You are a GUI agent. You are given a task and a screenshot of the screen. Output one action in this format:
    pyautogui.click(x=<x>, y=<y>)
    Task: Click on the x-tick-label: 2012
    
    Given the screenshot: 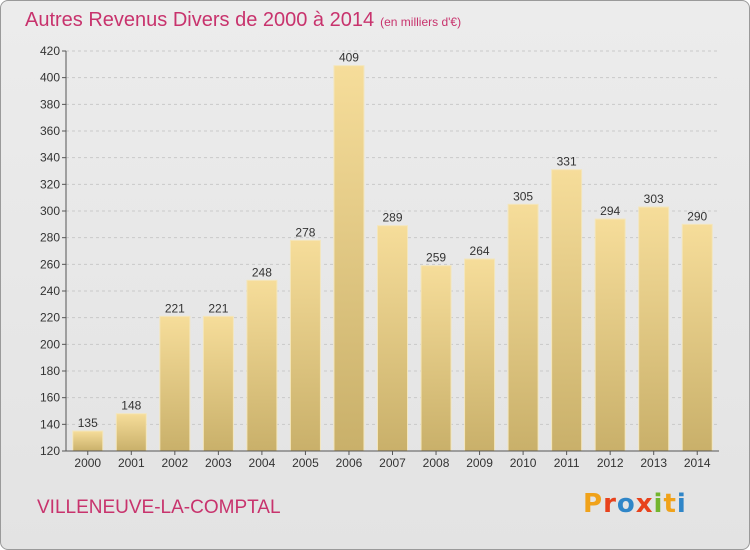 What is the action you would take?
    pyautogui.click(x=610, y=463)
    